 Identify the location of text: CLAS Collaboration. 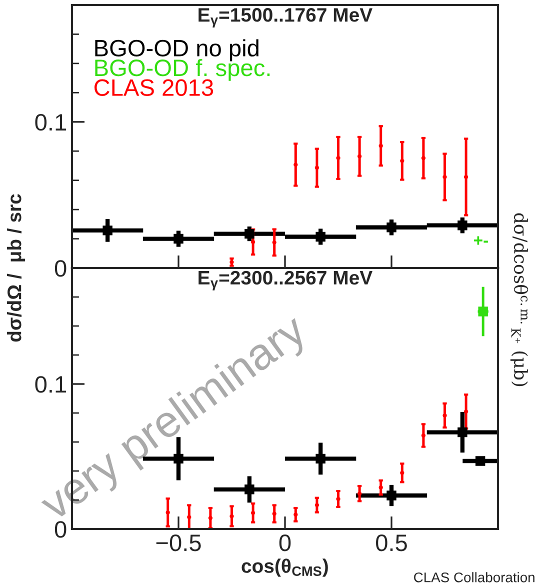
(474, 577).